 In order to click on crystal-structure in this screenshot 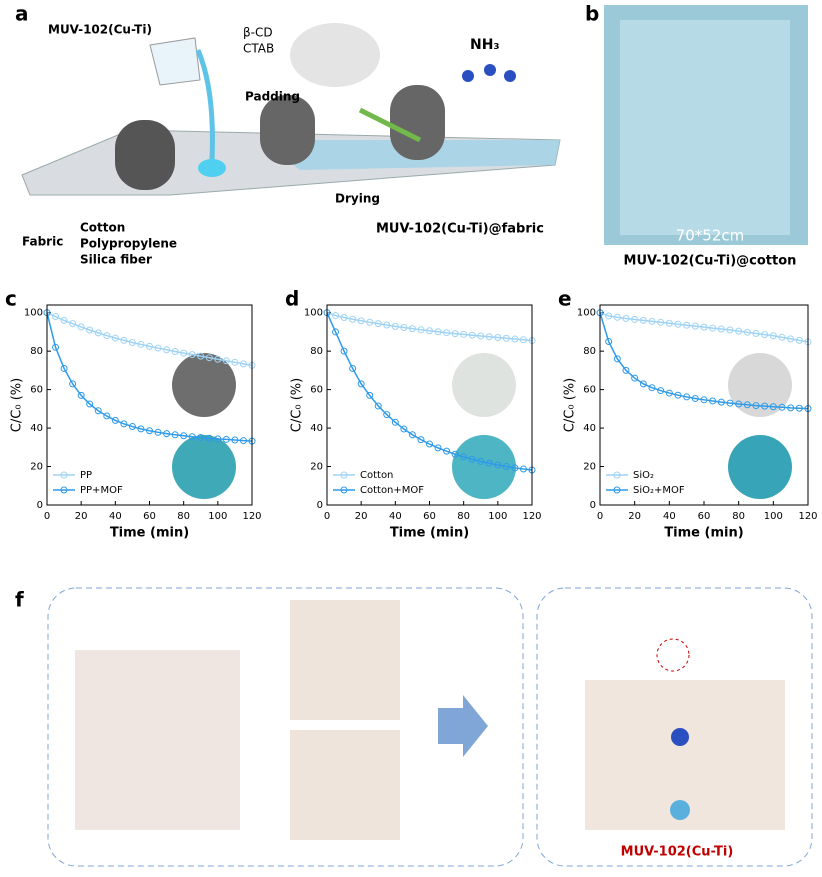, I will do `click(157, 740)`.